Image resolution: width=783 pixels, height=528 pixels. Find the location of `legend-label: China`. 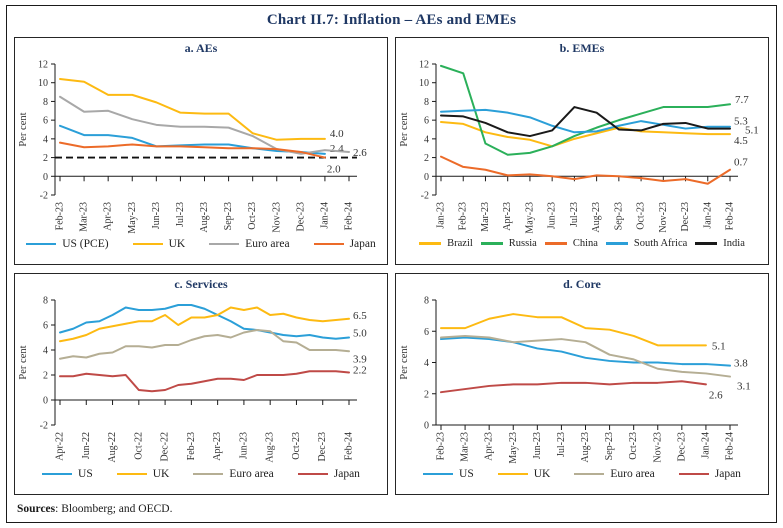

legend-label: China is located at coordinates (585, 243).